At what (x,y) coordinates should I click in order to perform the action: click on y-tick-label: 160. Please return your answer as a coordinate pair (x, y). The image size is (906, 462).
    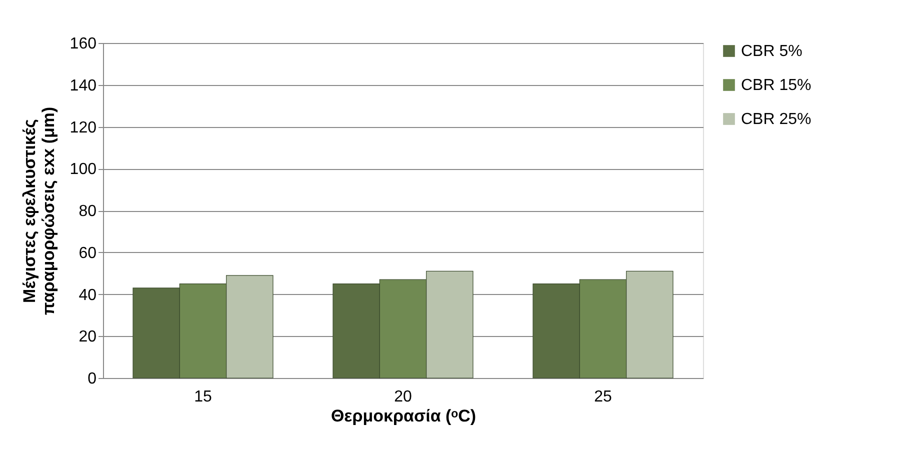
    Looking at the image, I should click on (83, 44).